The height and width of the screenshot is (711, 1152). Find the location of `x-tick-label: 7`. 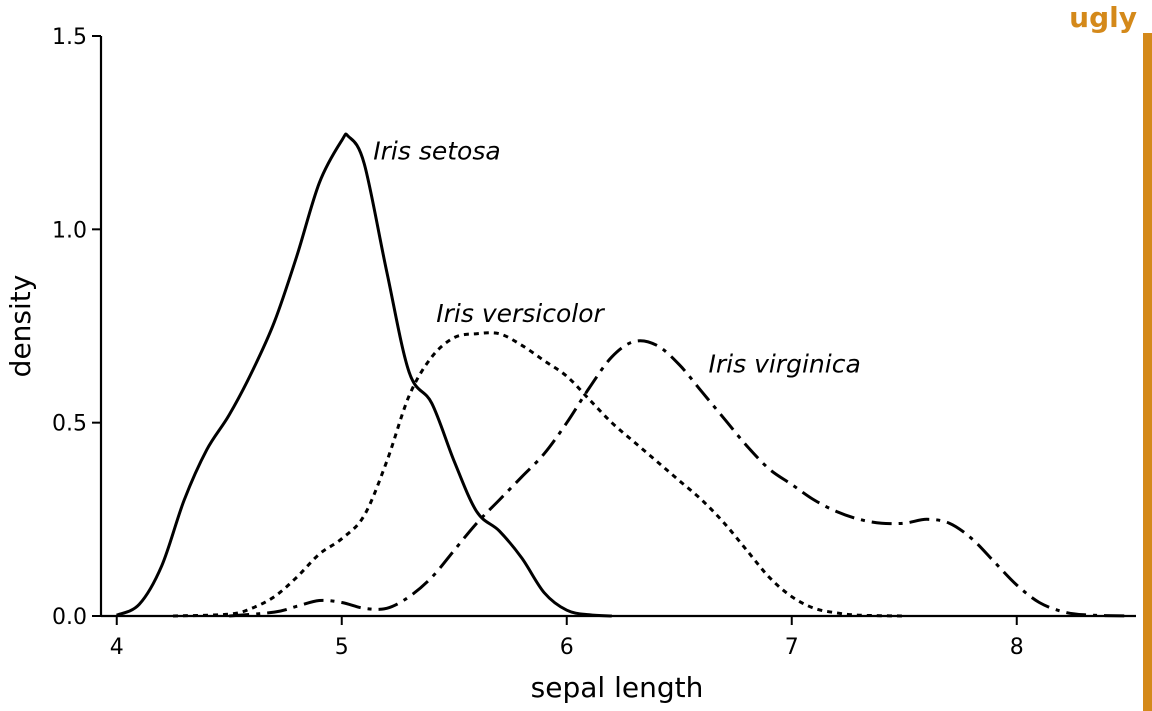

x-tick-label: 7 is located at coordinates (792, 647).